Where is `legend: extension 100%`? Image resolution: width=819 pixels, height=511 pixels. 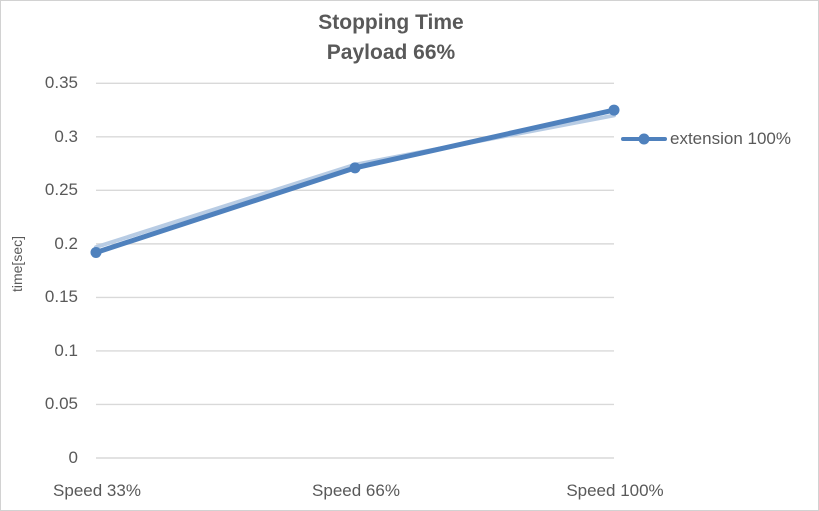 legend: extension 100% is located at coordinates (706, 139).